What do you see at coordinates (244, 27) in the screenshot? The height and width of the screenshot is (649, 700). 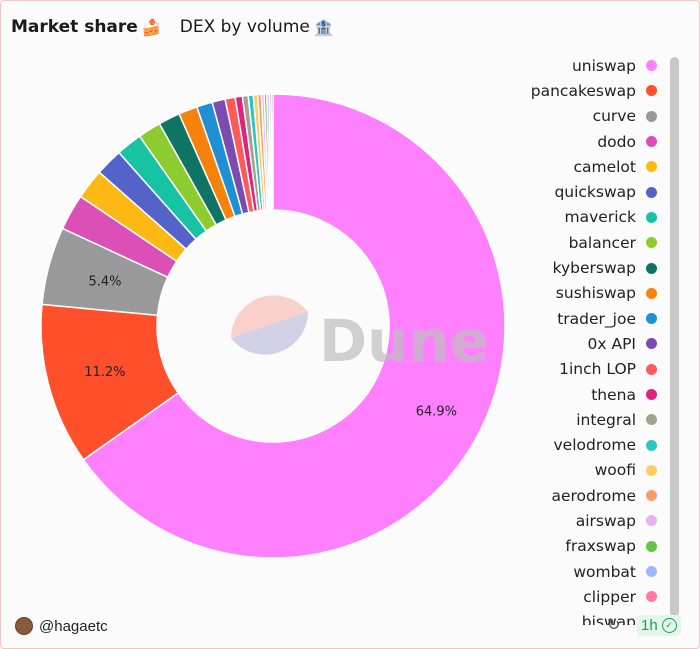 I see `chart-subtitle: DEX by volume` at bounding box center [244, 27].